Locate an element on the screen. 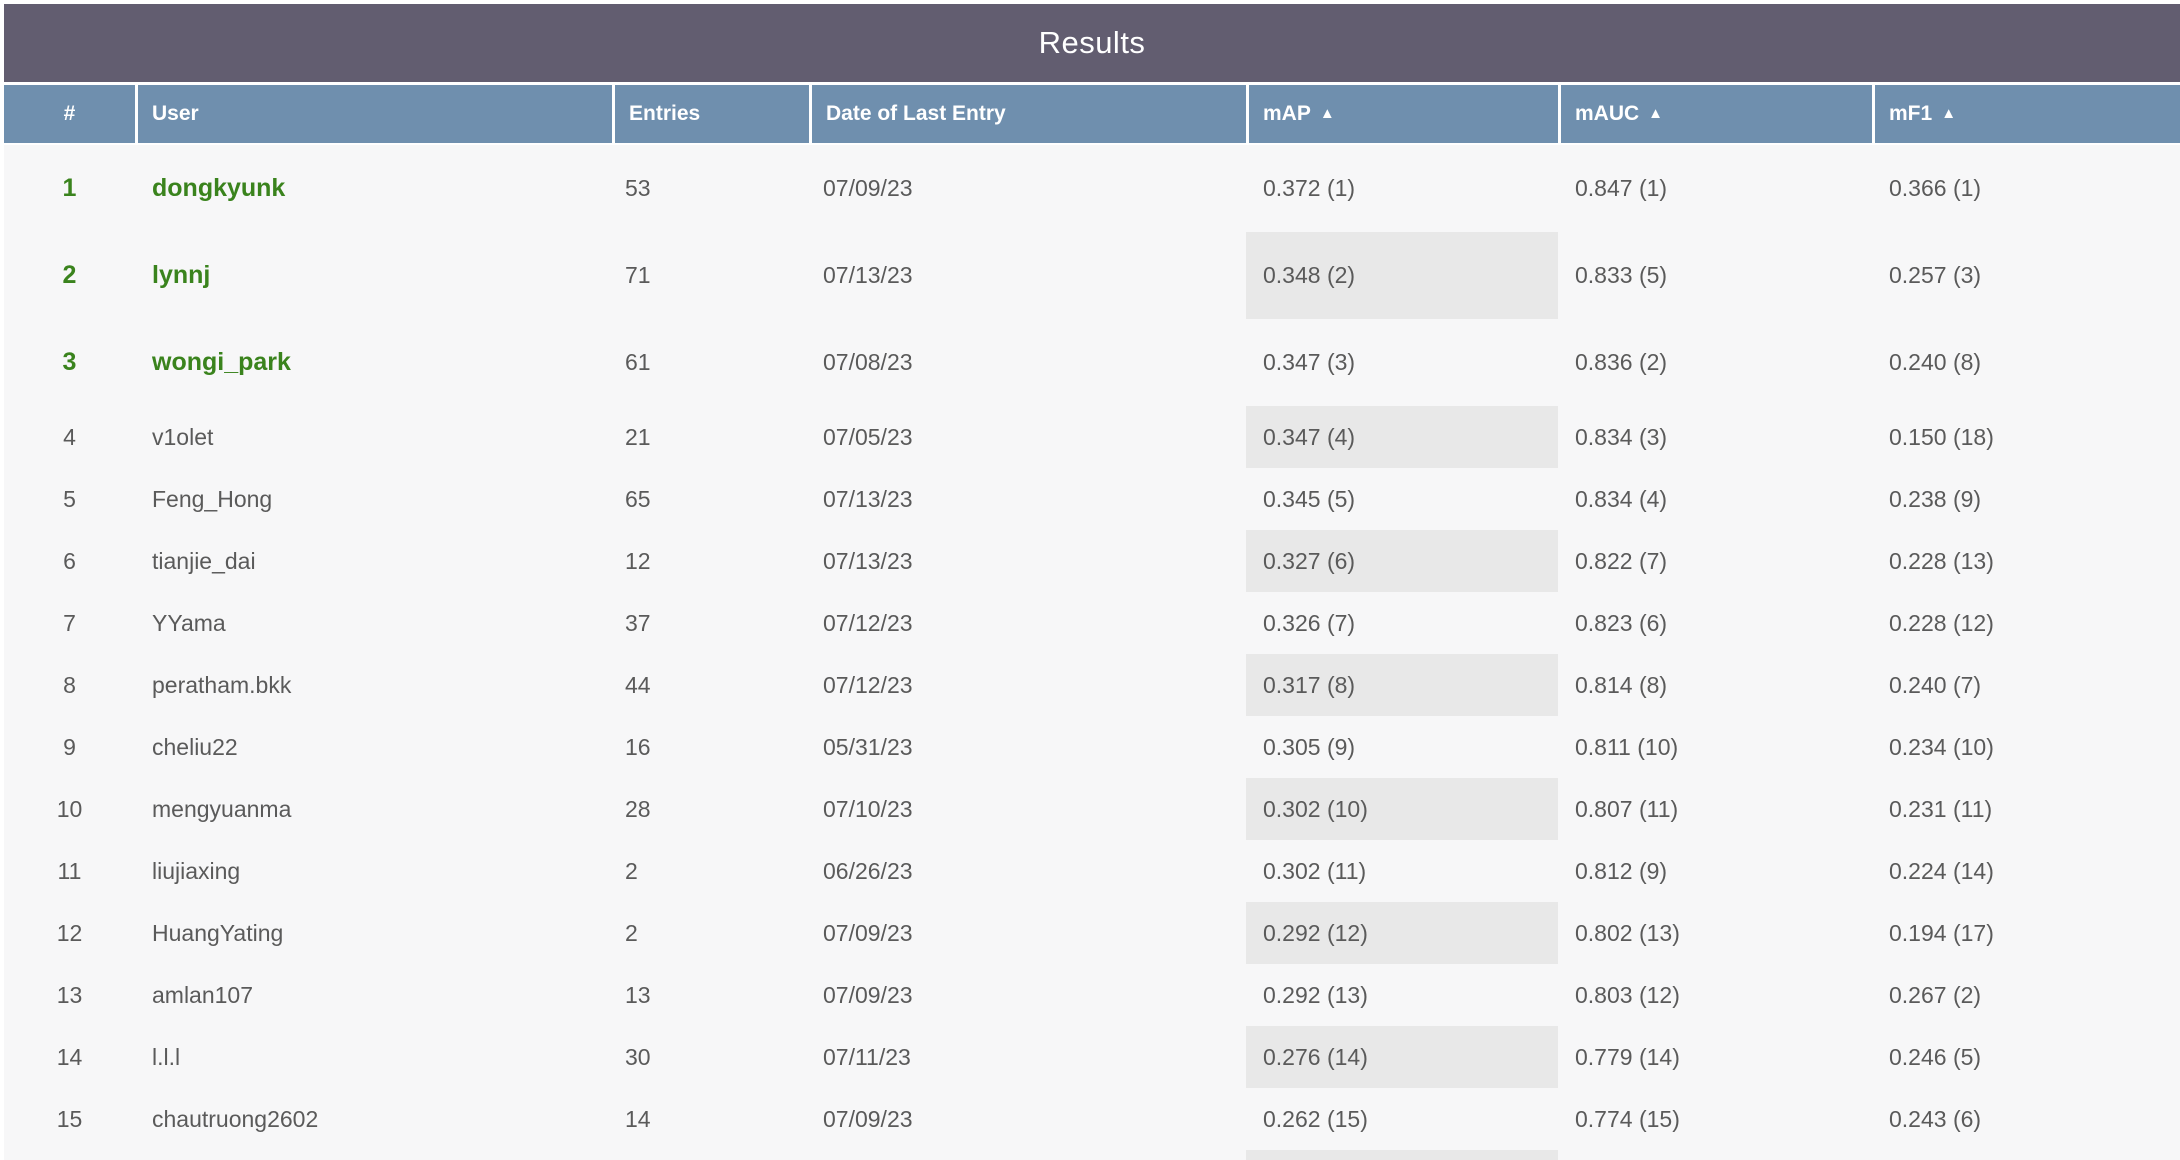 The height and width of the screenshot is (1160, 2180). mauc-cell: 0.779 (14) is located at coordinates (1715, 1057).